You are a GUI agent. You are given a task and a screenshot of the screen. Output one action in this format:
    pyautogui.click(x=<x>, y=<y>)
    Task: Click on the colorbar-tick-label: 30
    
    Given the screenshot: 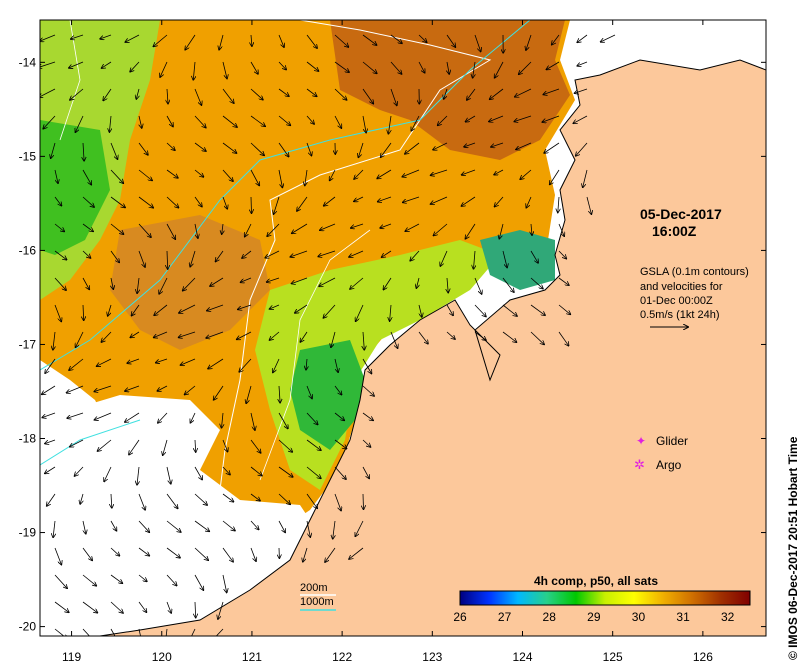 What is the action you would take?
    pyautogui.click(x=639, y=617)
    